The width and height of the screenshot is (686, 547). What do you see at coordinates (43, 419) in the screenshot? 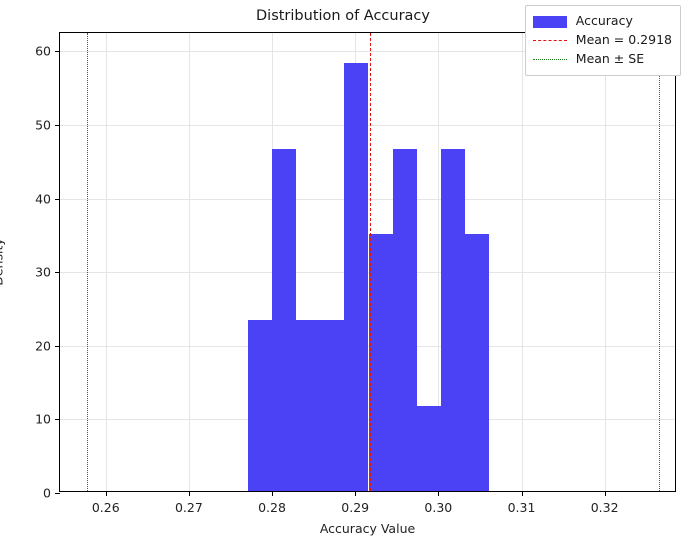
I see `y-axis-tick-label: 10` at bounding box center [43, 419].